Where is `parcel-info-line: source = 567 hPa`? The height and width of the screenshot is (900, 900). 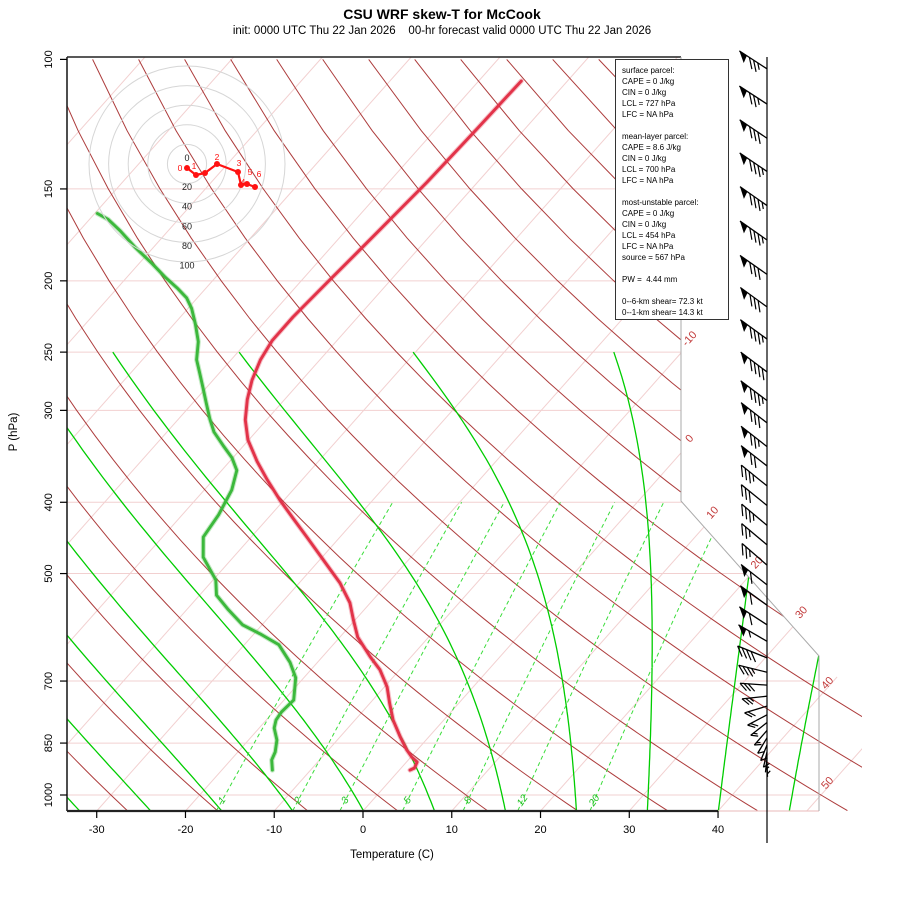
parcel-info-line: source = 567 hPa is located at coordinates (653, 257).